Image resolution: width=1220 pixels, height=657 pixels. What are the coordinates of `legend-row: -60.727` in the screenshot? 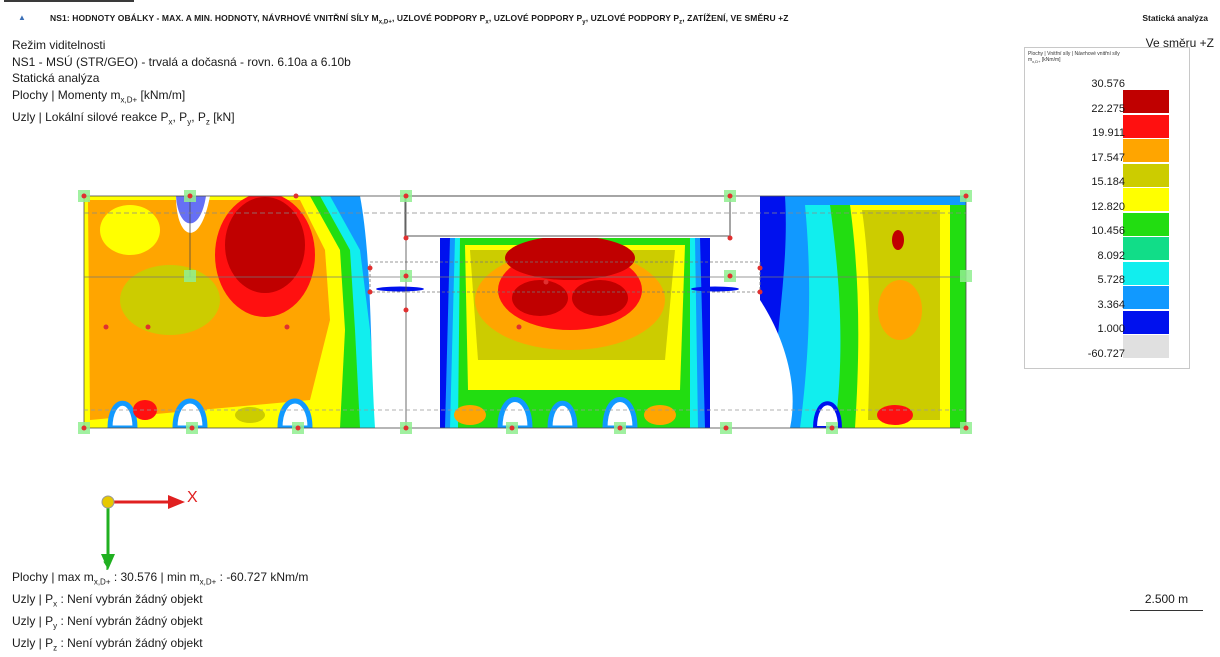 It's located at (1107, 360).